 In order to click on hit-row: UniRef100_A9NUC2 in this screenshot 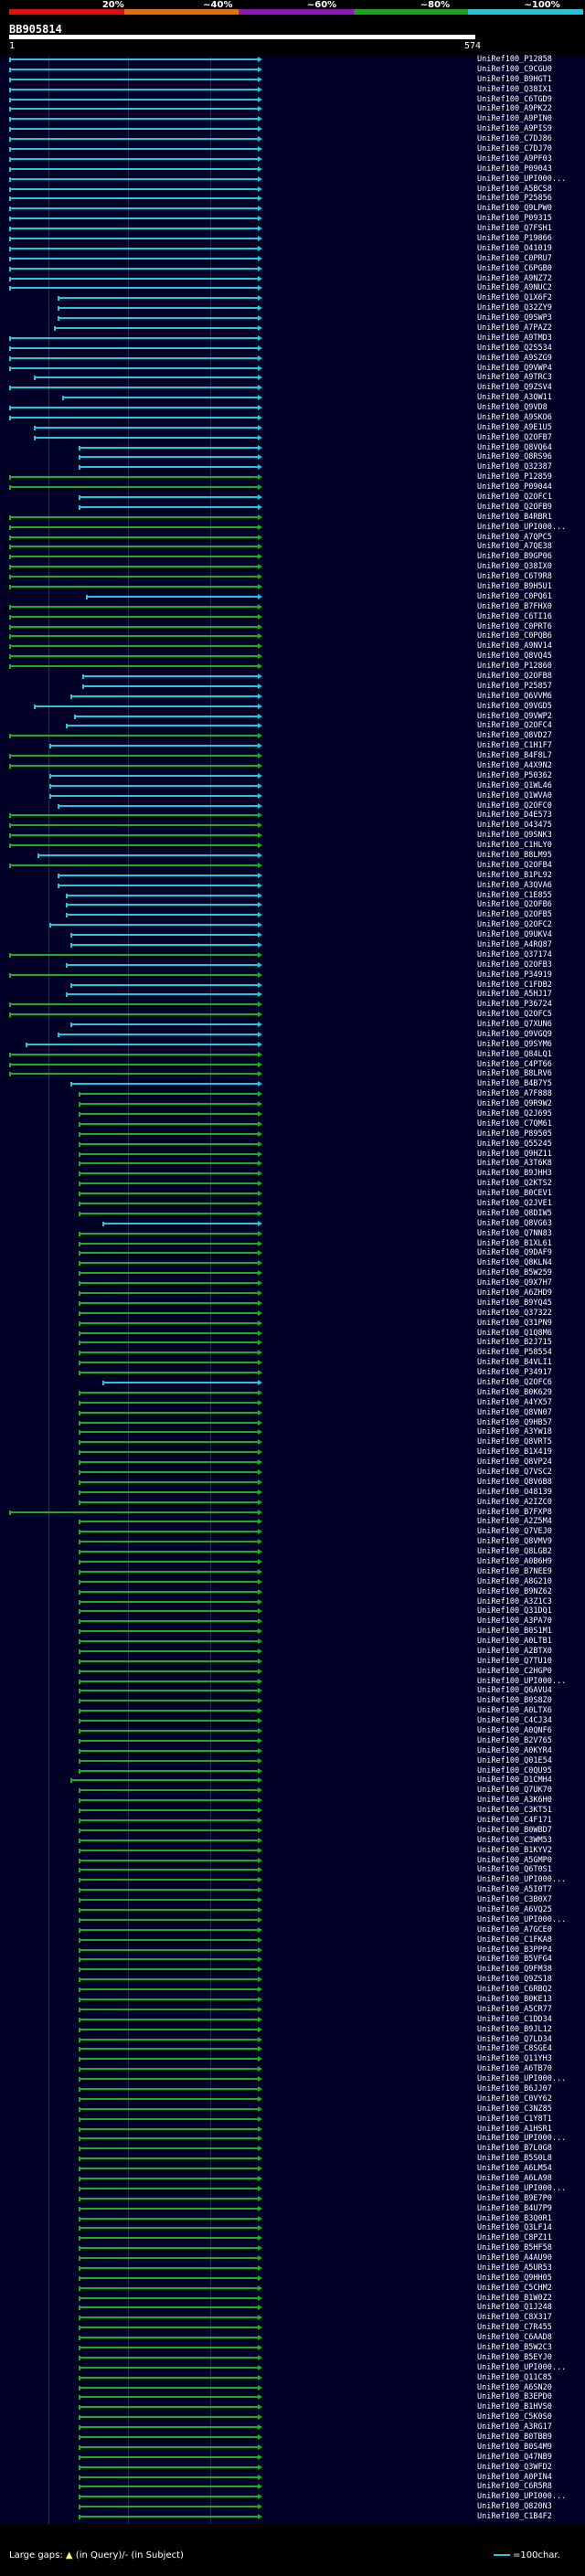, I will do `click(293, 287)`.